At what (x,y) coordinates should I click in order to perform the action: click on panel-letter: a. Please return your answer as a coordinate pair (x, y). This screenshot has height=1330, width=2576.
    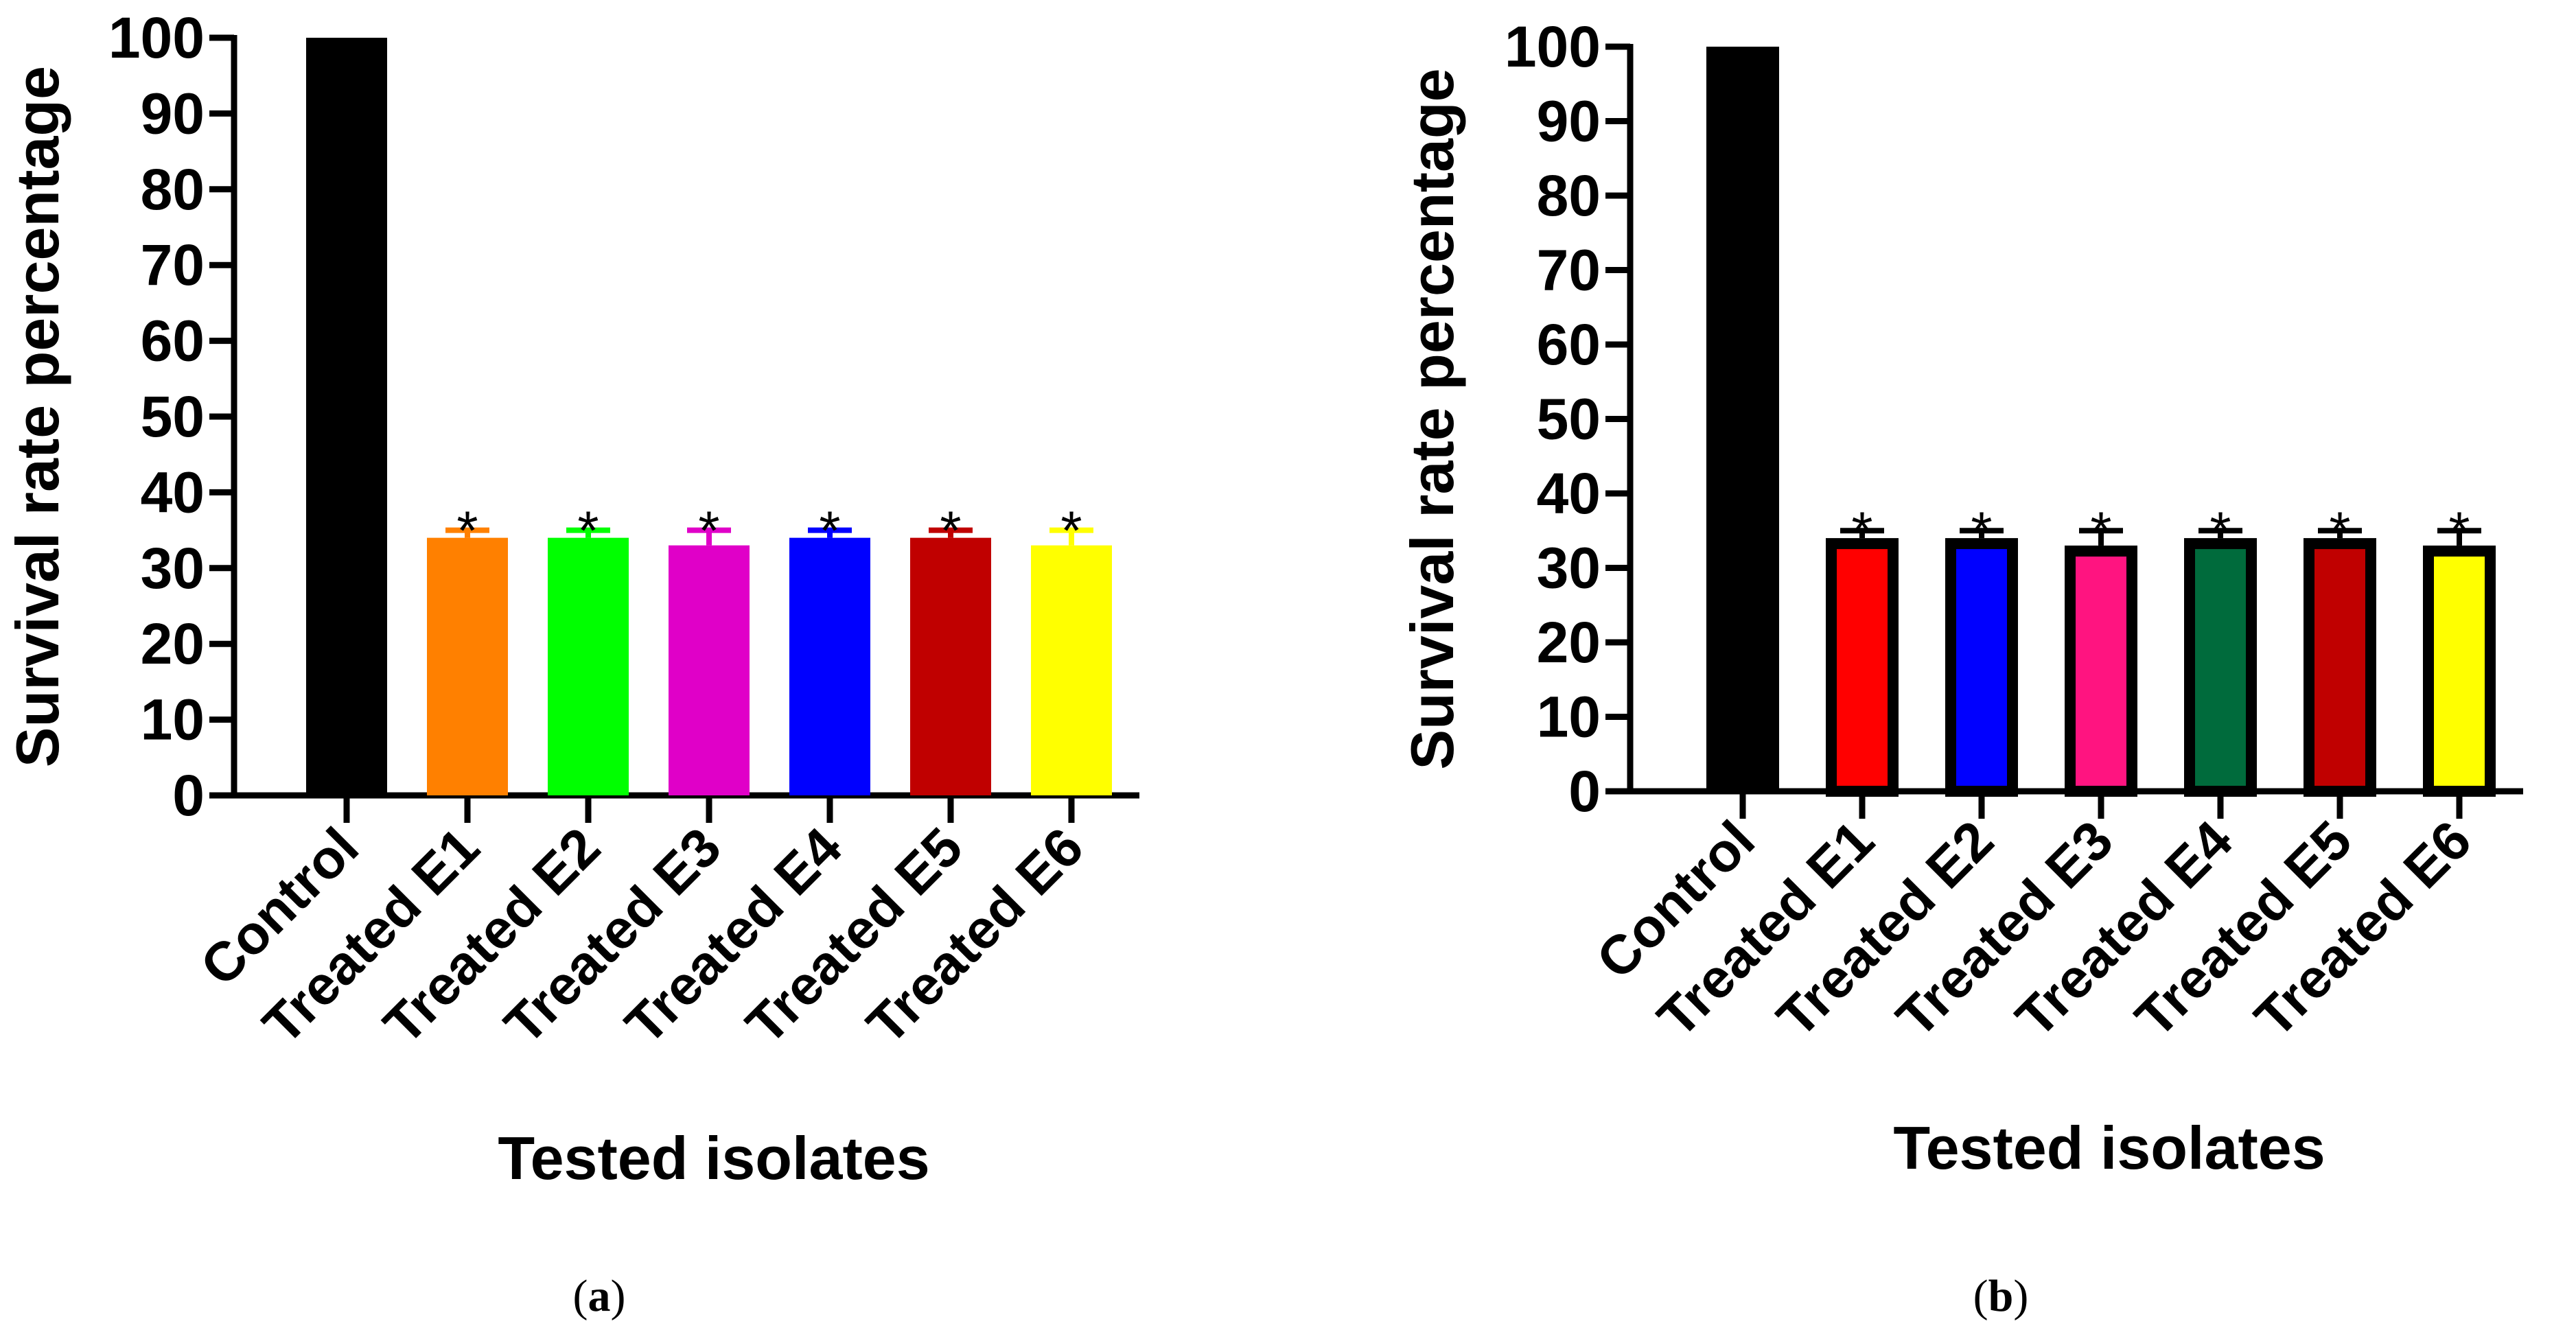
    Looking at the image, I should click on (599, 1296).